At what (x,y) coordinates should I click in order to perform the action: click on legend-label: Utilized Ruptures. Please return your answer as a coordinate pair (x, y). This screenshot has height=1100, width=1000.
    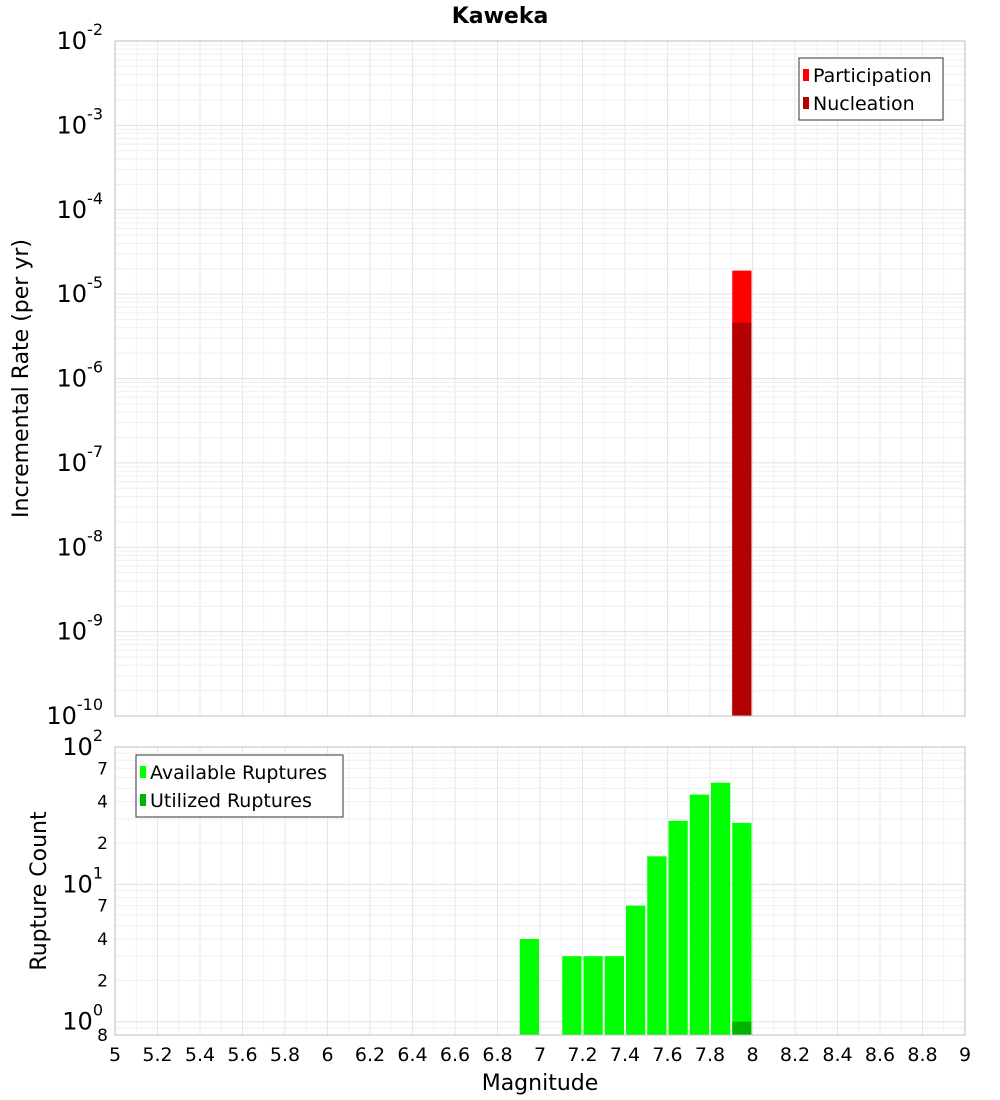
    Looking at the image, I should click on (231, 801).